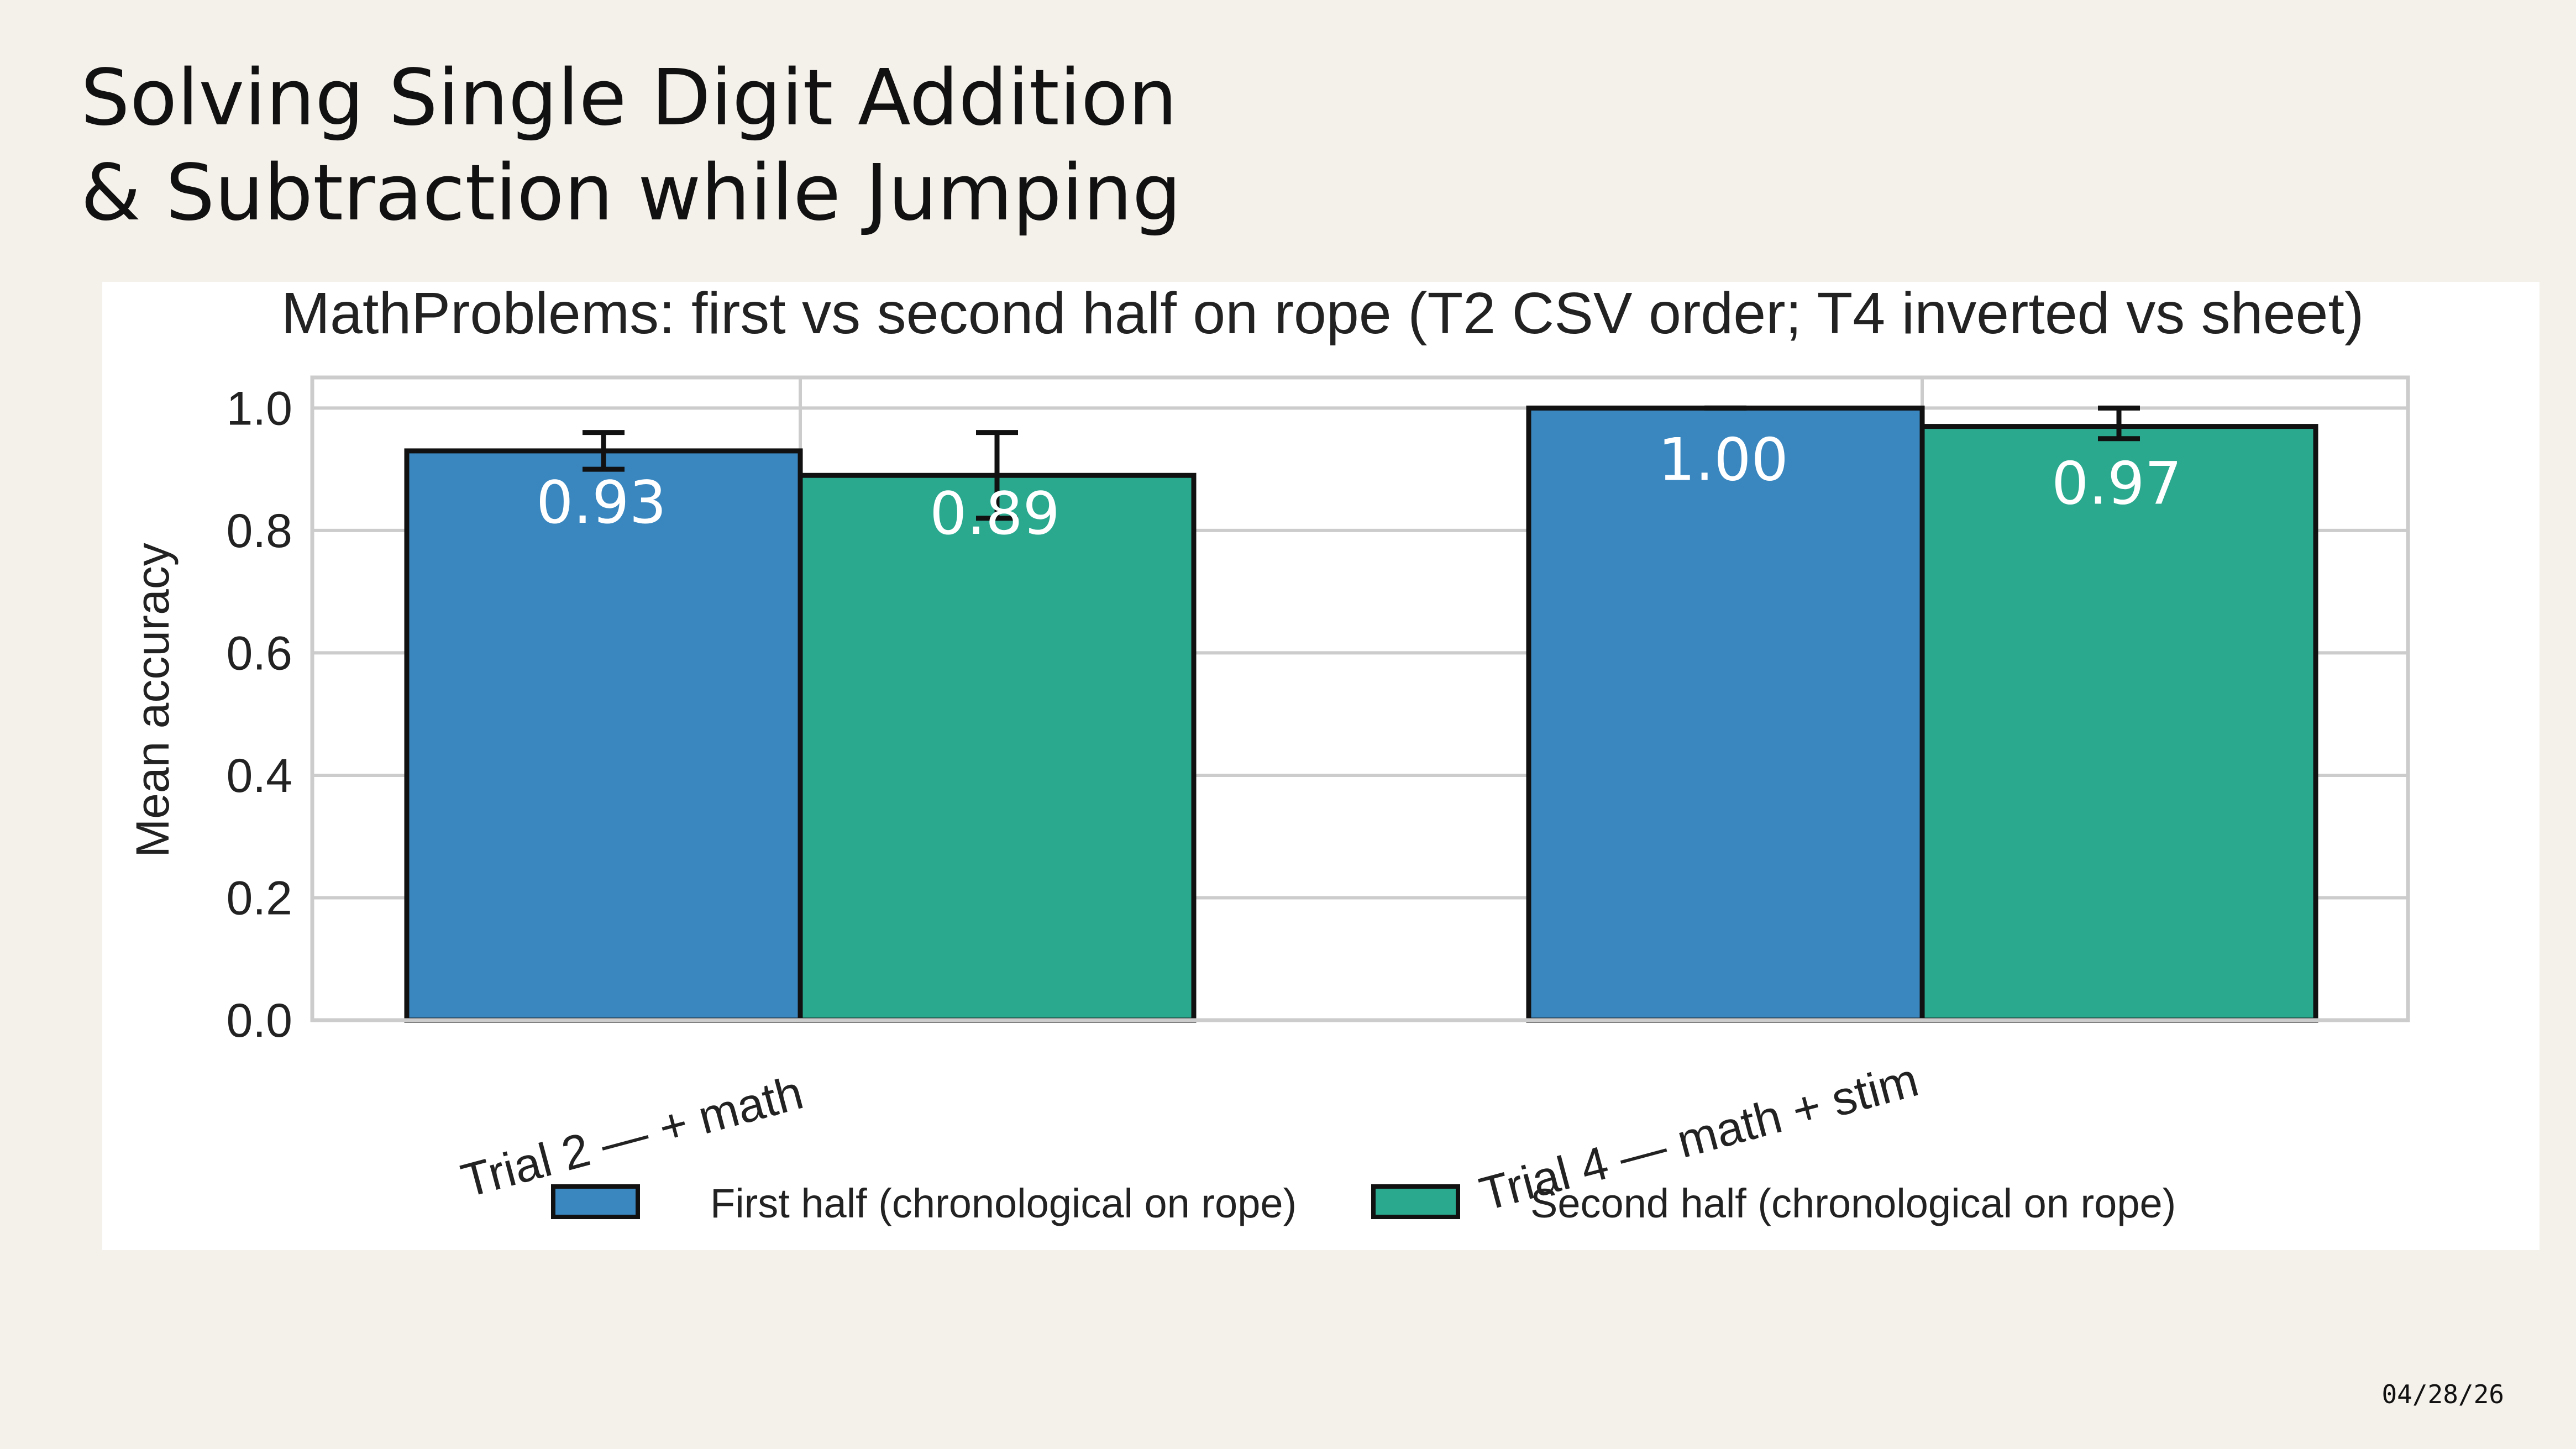 This screenshot has width=2576, height=1449. Describe the element at coordinates (1853, 1203) in the screenshot. I see `legend-label: Second half (chronological on rope)` at that location.